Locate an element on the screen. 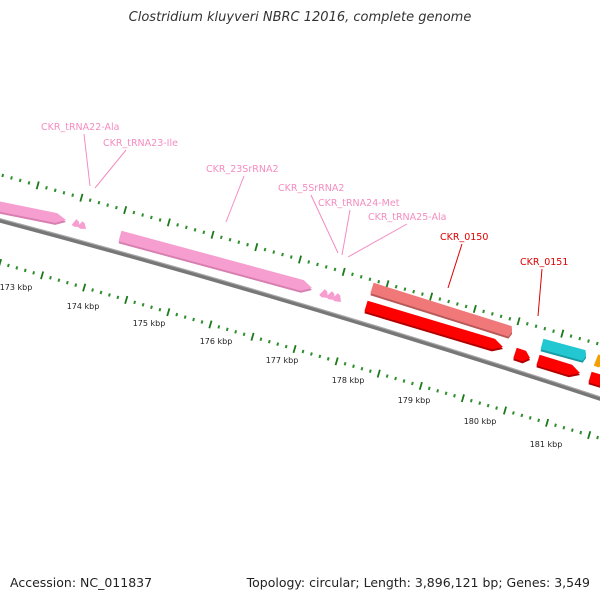  kbp-label: 179 kbp is located at coordinates (414, 400).